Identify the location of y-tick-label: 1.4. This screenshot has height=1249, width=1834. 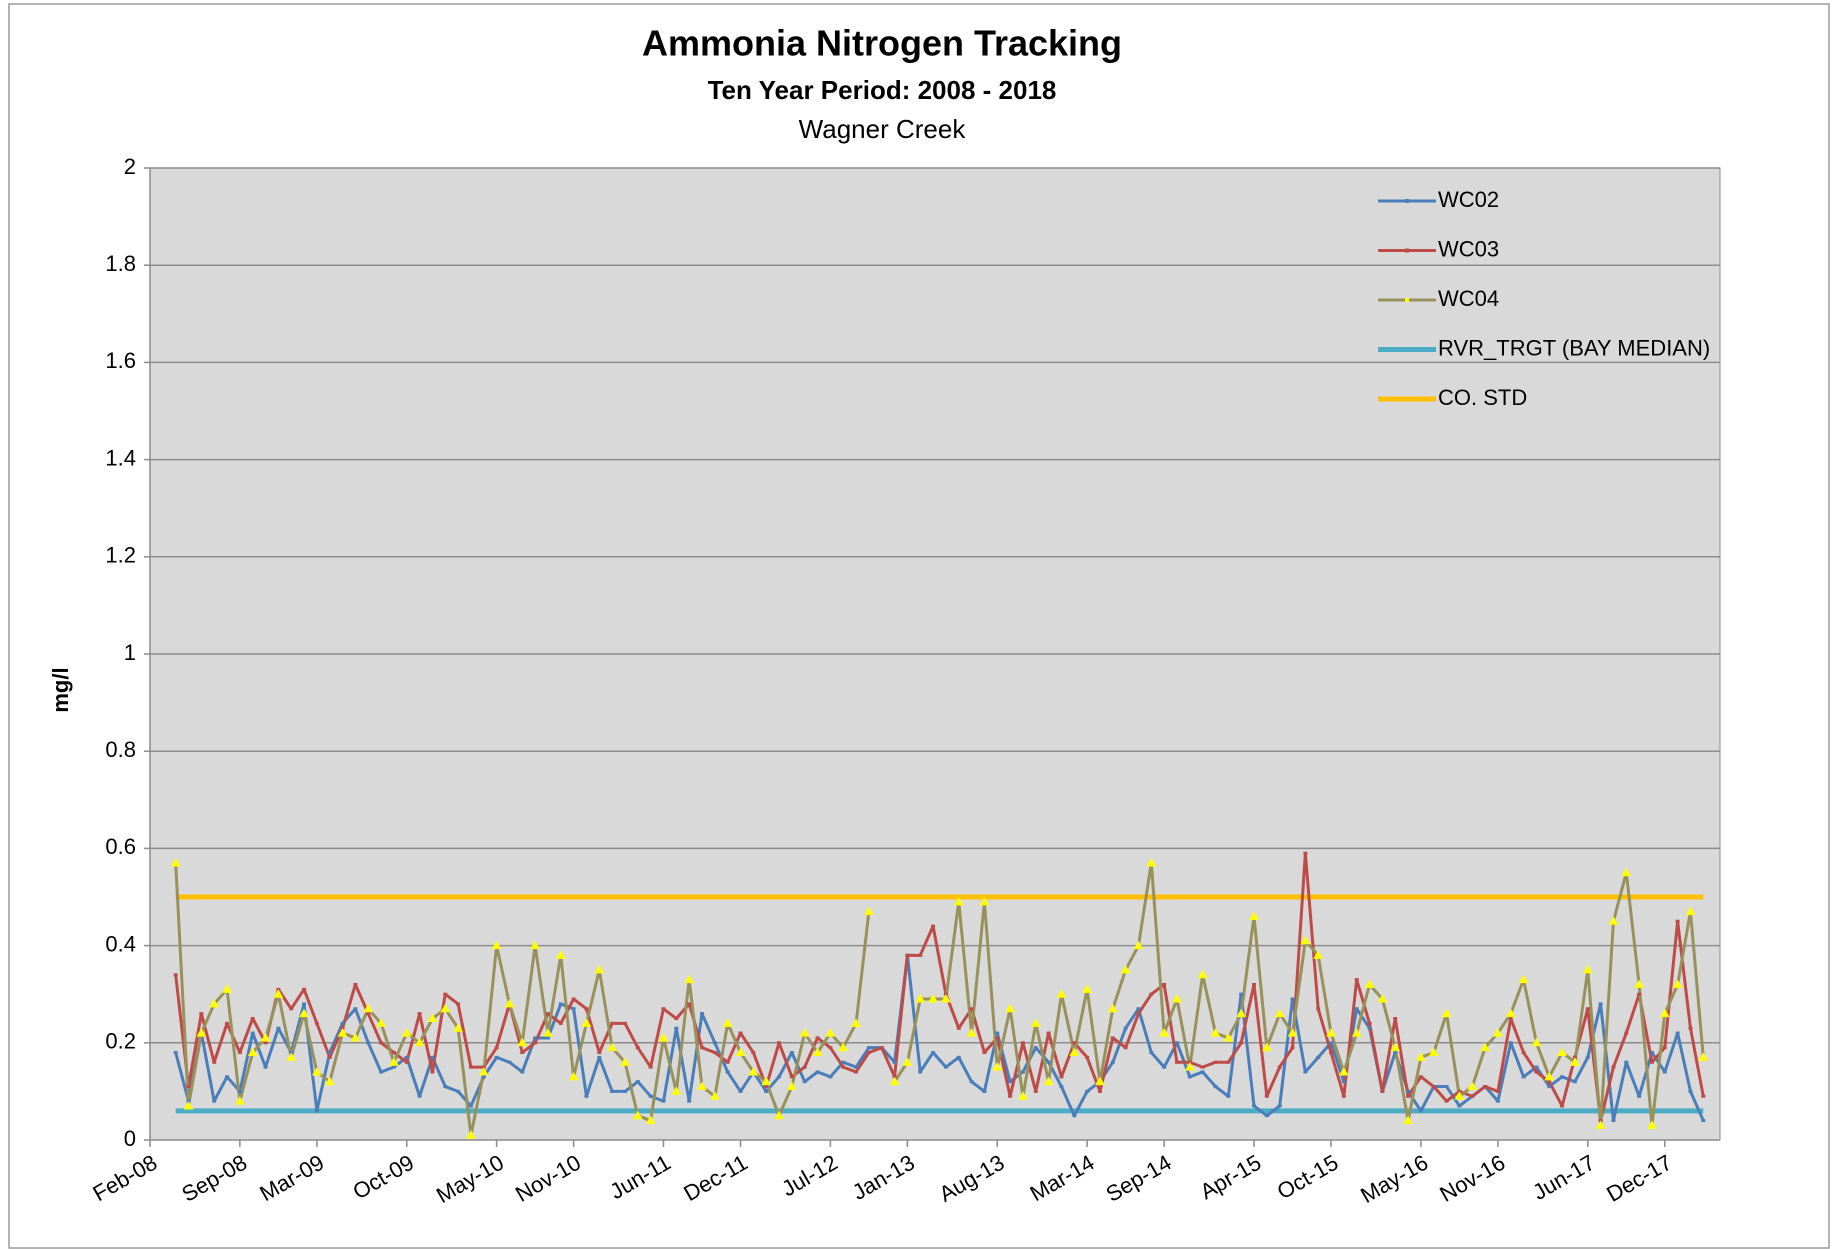
(120, 457).